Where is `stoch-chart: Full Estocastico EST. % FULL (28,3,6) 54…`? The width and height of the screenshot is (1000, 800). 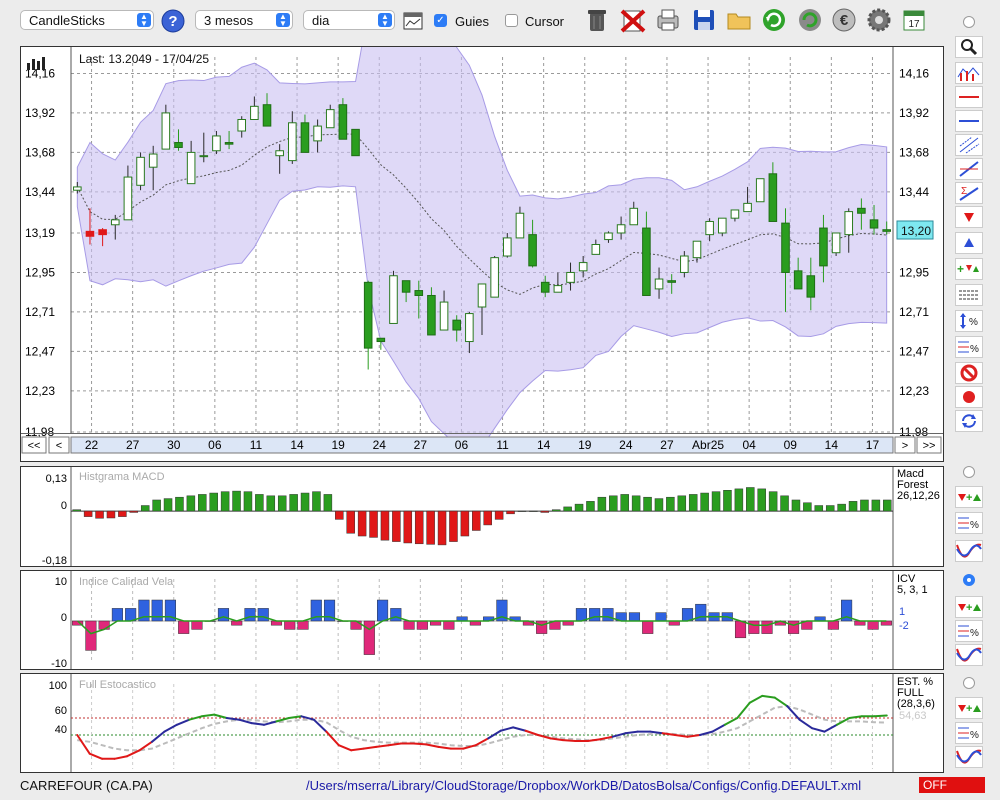 stoch-chart: Full Estocastico EST. % FULL (28,3,6) 54… is located at coordinates (482, 723).